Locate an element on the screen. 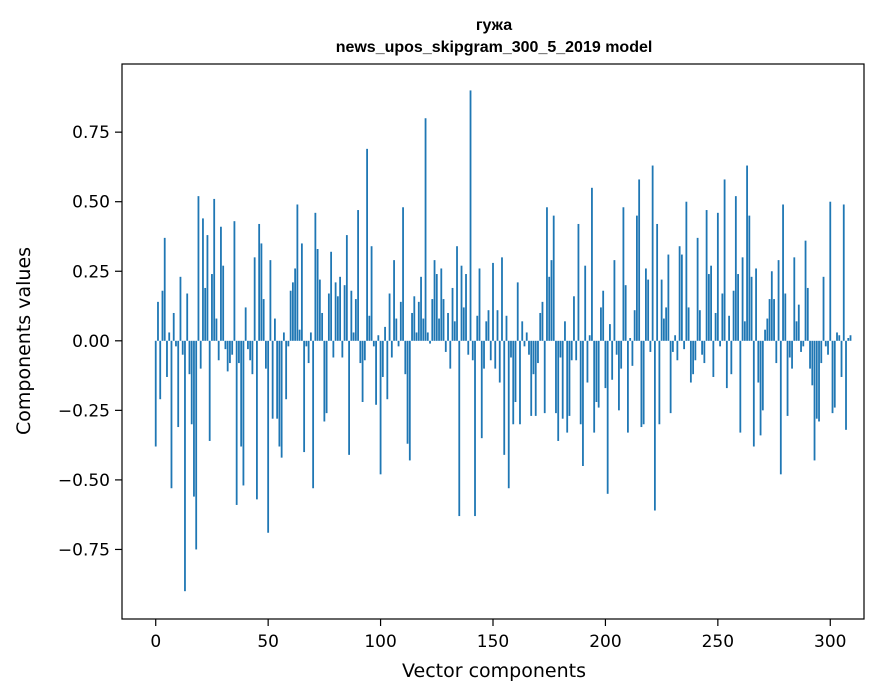 This screenshot has width=880, height=696. y-axis-ticks: −0.75 −0.50 −0.25 0.00 0.25 0.50 0.75 is located at coordinates (90, 341).